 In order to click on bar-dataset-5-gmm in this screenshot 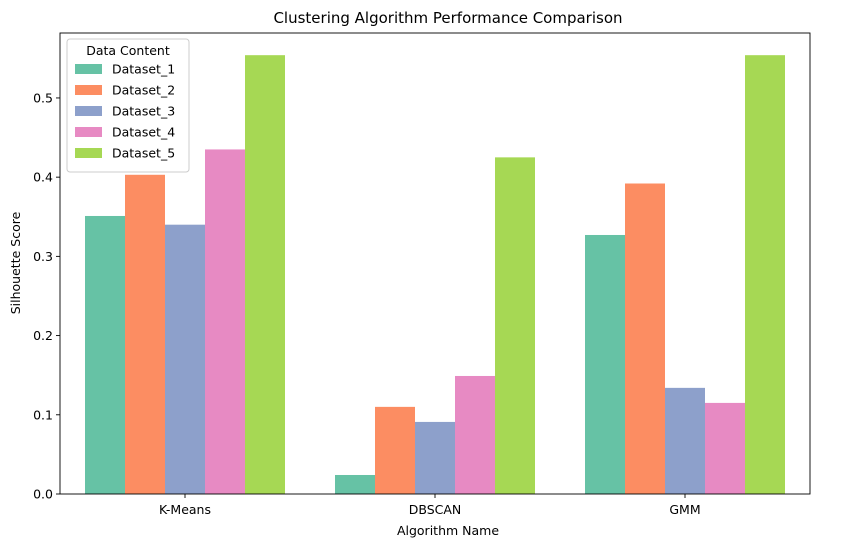, I will do `click(765, 274)`.